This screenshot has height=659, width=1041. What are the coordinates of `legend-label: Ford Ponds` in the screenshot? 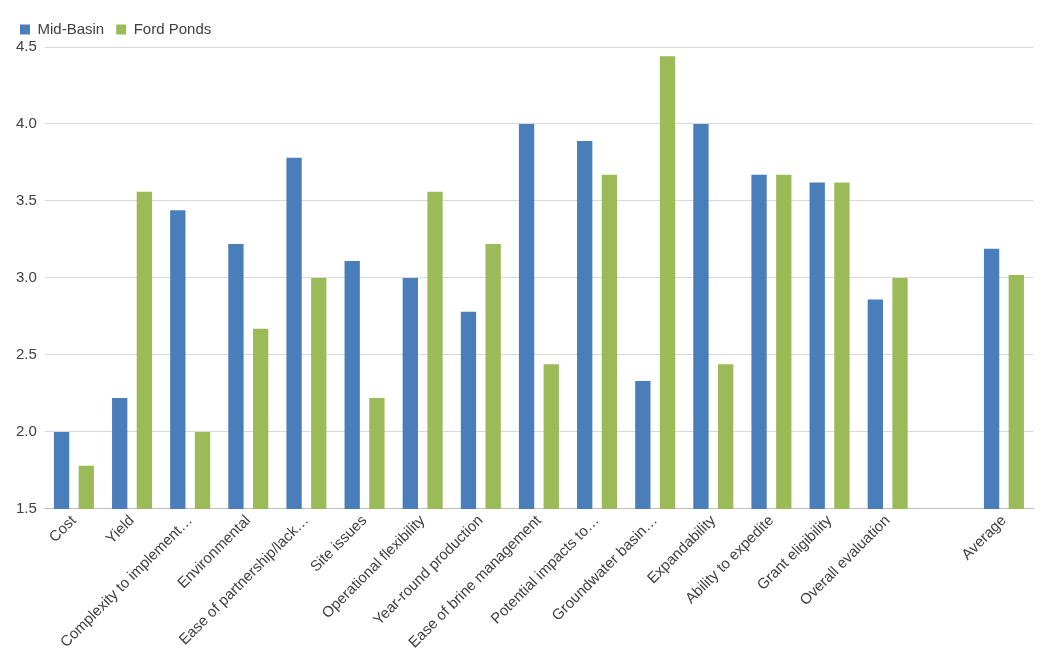 It's located at (172, 28).